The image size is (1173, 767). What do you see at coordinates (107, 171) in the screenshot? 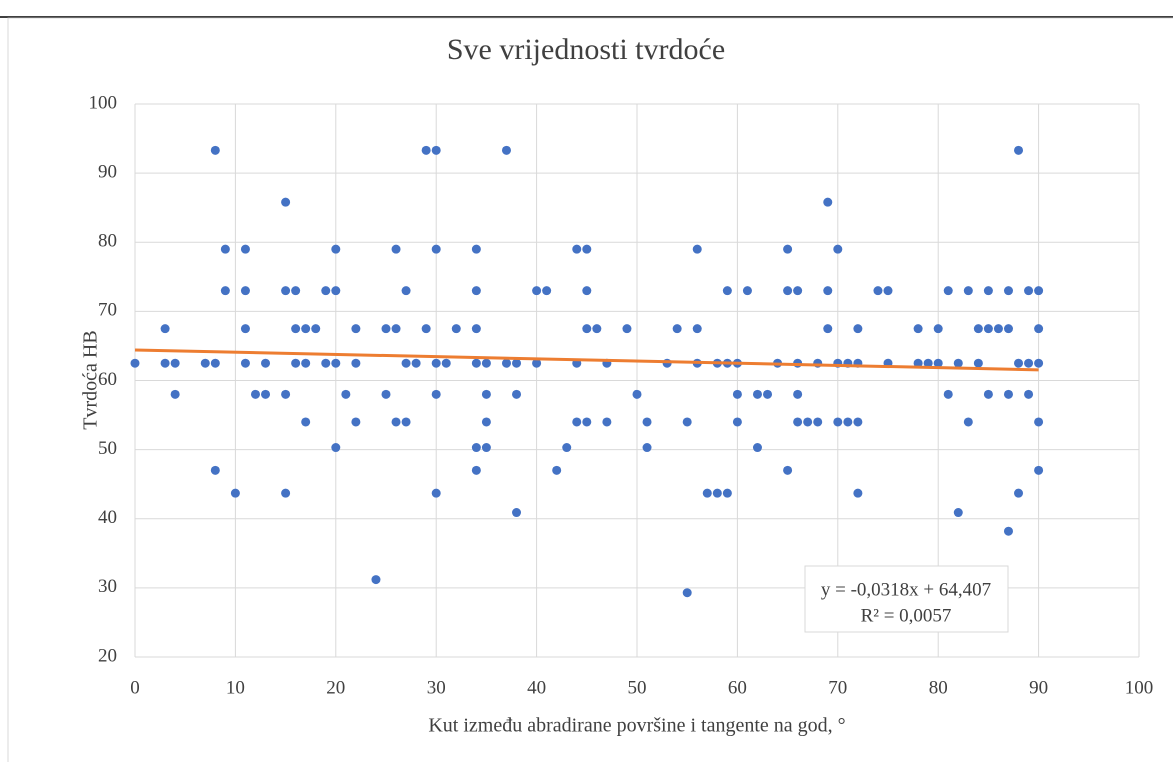
I see `y-tick-label: 90` at bounding box center [107, 171].